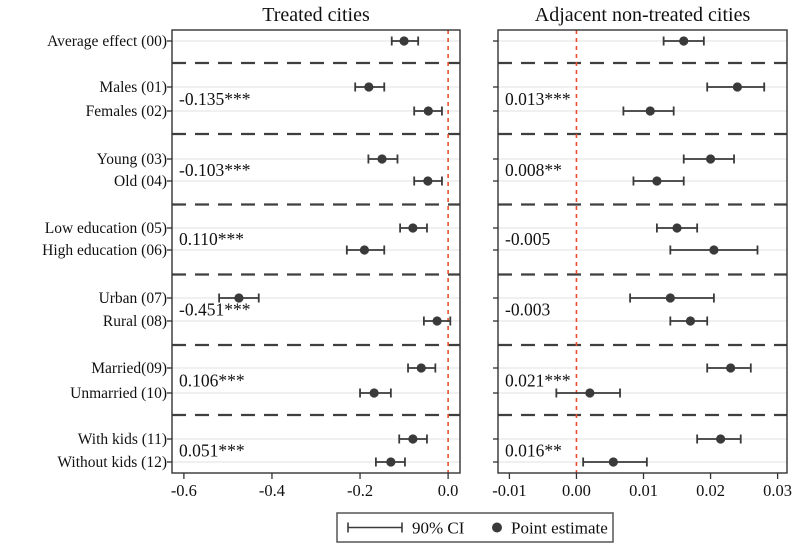  Describe the element at coordinates (135, 321) in the screenshot. I see `category-label: Rural (08)` at that location.